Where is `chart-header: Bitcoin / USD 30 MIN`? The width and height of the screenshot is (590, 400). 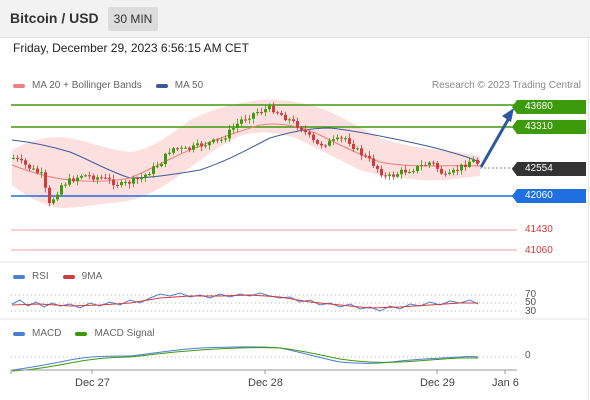 chart-header: Bitcoin / USD 30 MIN is located at coordinates (295, 19).